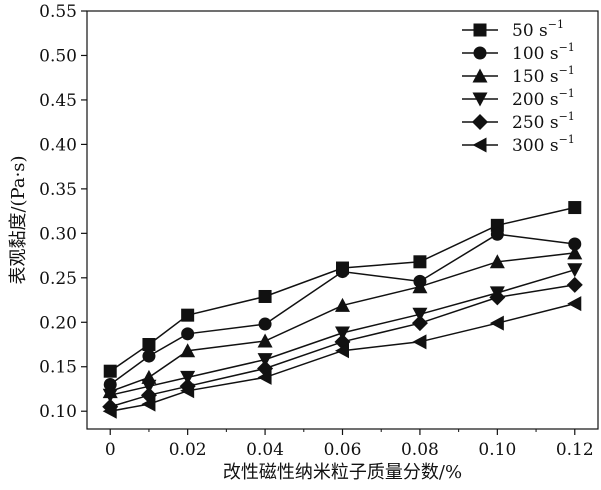 The height and width of the screenshot is (490, 601). What do you see at coordinates (58, 368) in the screenshot?
I see `y-tick-label: 0.15` at bounding box center [58, 368].